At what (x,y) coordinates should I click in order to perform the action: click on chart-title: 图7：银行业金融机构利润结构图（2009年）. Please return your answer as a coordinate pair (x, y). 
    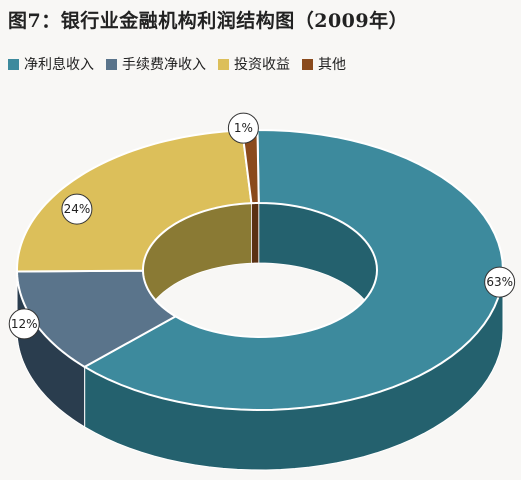
    Looking at the image, I should click on (208, 21).